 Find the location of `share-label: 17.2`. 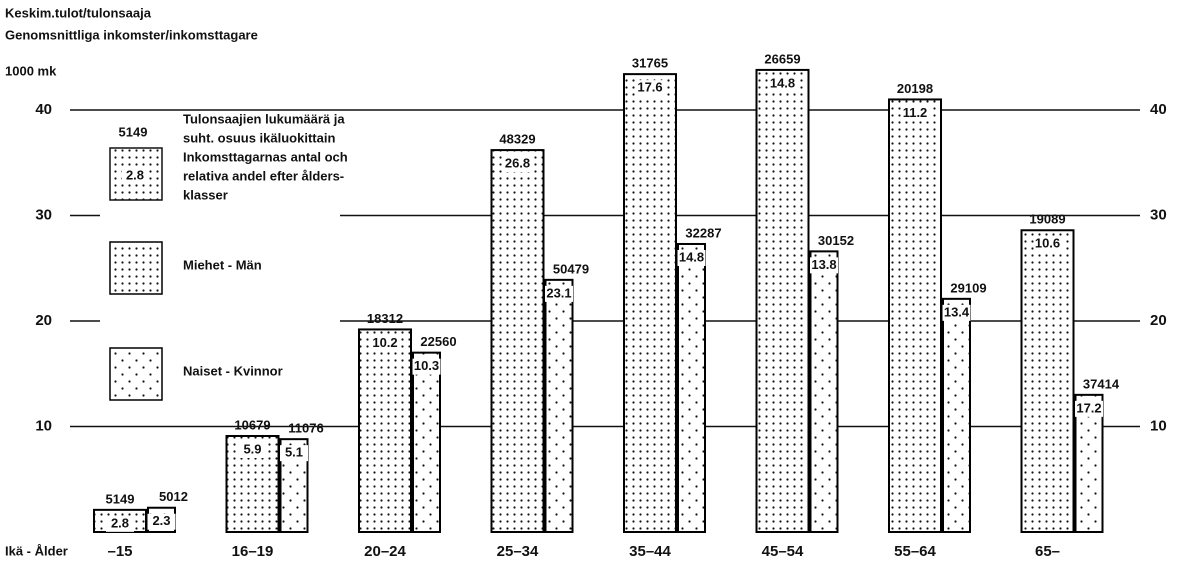

share-label: 17.2 is located at coordinates (1088, 407).